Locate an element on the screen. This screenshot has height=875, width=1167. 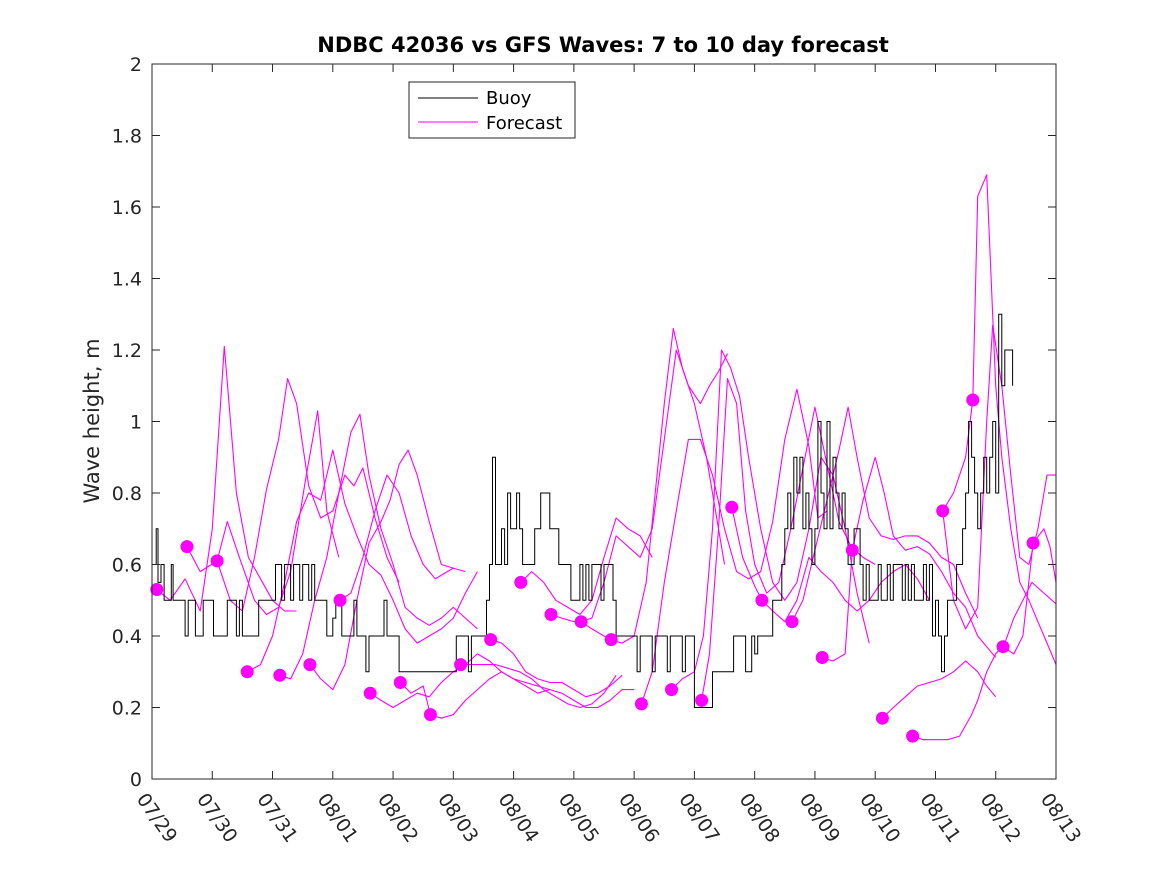
y-tick-label: 0.4 is located at coordinates (127, 637).